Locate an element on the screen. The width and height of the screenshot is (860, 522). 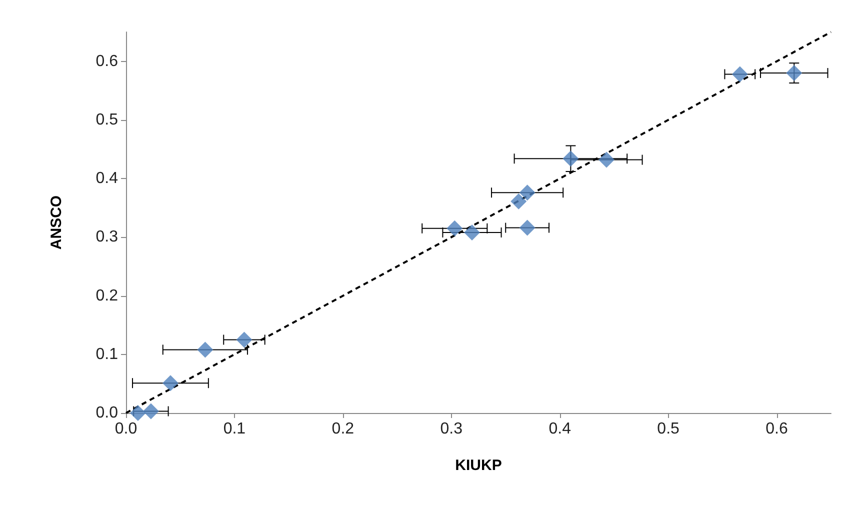
y-tick-label: 0.2 is located at coordinates (107, 295).